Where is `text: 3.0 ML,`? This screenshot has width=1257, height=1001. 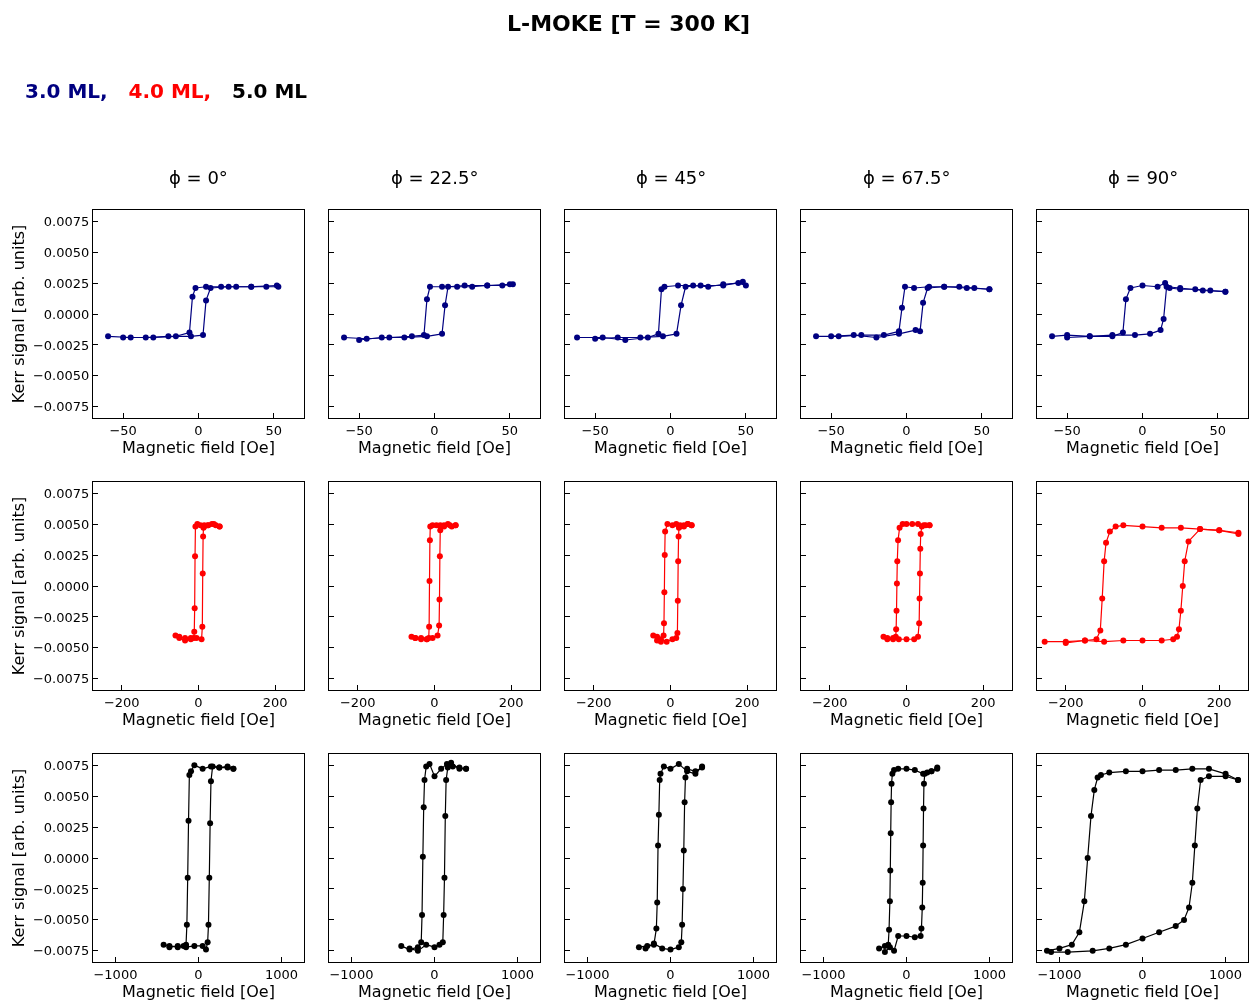
text: 3.0 ML, is located at coordinates (66, 91).